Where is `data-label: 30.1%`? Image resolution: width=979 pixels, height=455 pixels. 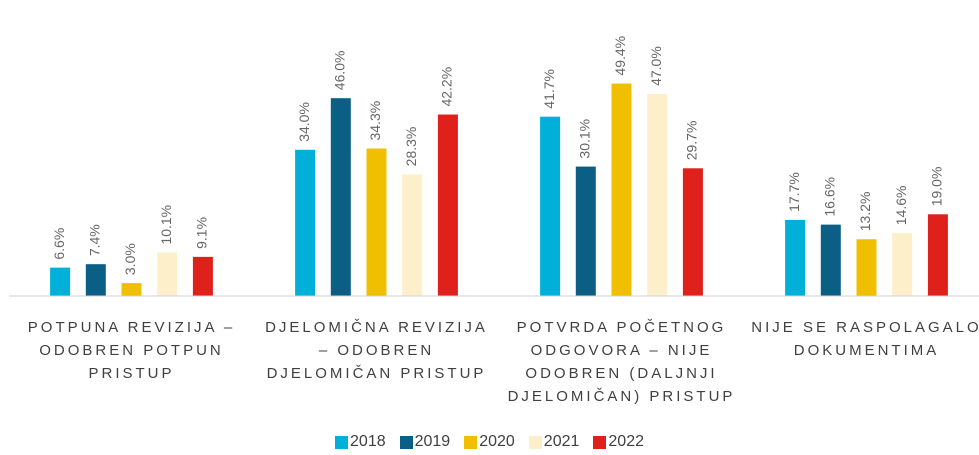 data-label: 30.1% is located at coordinates (585, 139).